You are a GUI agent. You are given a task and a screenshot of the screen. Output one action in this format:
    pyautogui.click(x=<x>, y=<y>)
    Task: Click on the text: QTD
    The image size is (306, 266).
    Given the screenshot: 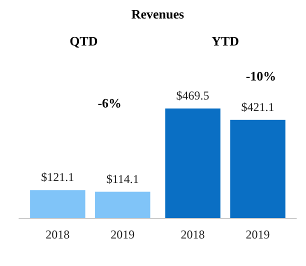 What is the action you would take?
    pyautogui.click(x=84, y=41)
    